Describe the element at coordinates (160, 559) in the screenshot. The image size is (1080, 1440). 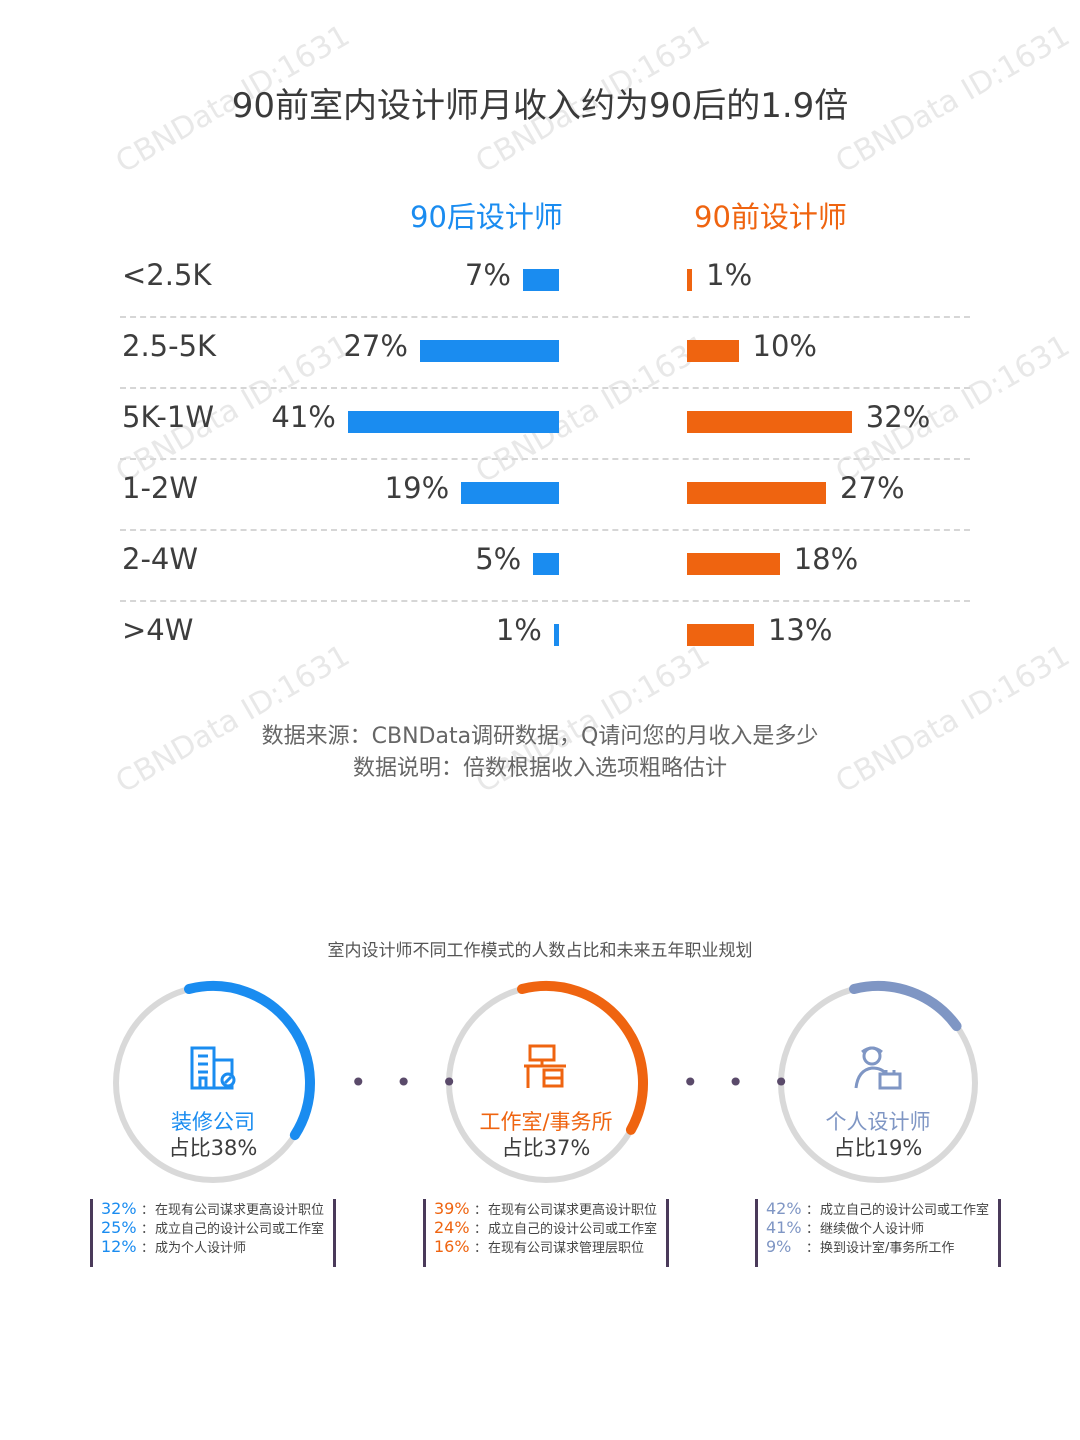
I see `category-label: 2-4W` at that location.